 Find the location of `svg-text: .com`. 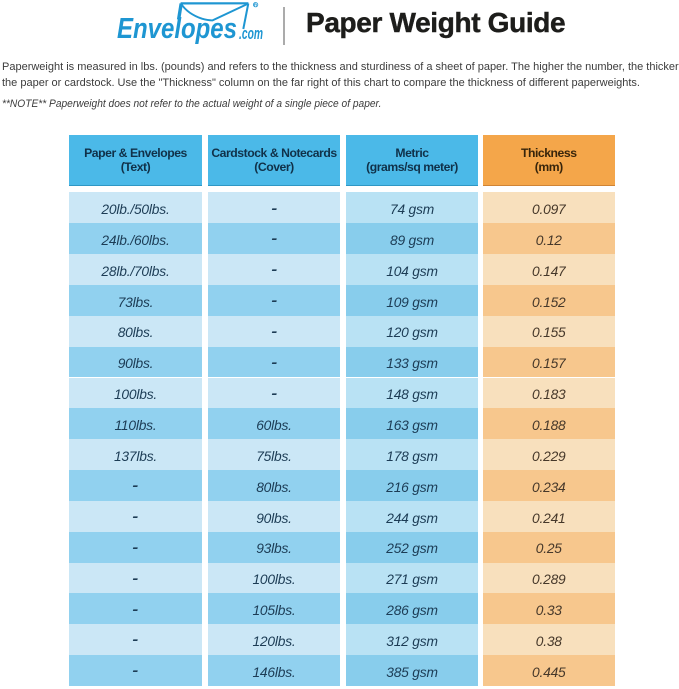

svg-text: .com is located at coordinates (251, 34).